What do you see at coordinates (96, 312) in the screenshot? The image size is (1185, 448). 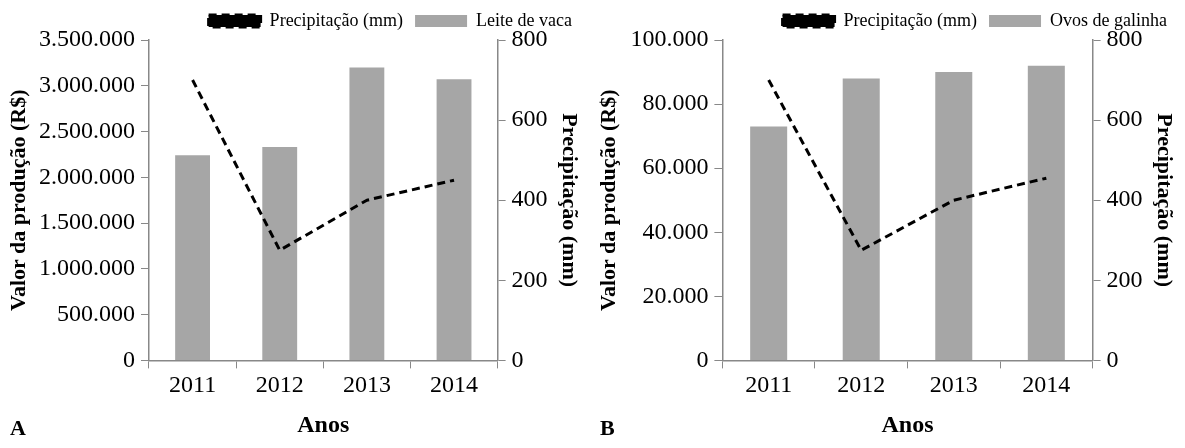 I see `y-tick-label: 500.000` at bounding box center [96, 312].